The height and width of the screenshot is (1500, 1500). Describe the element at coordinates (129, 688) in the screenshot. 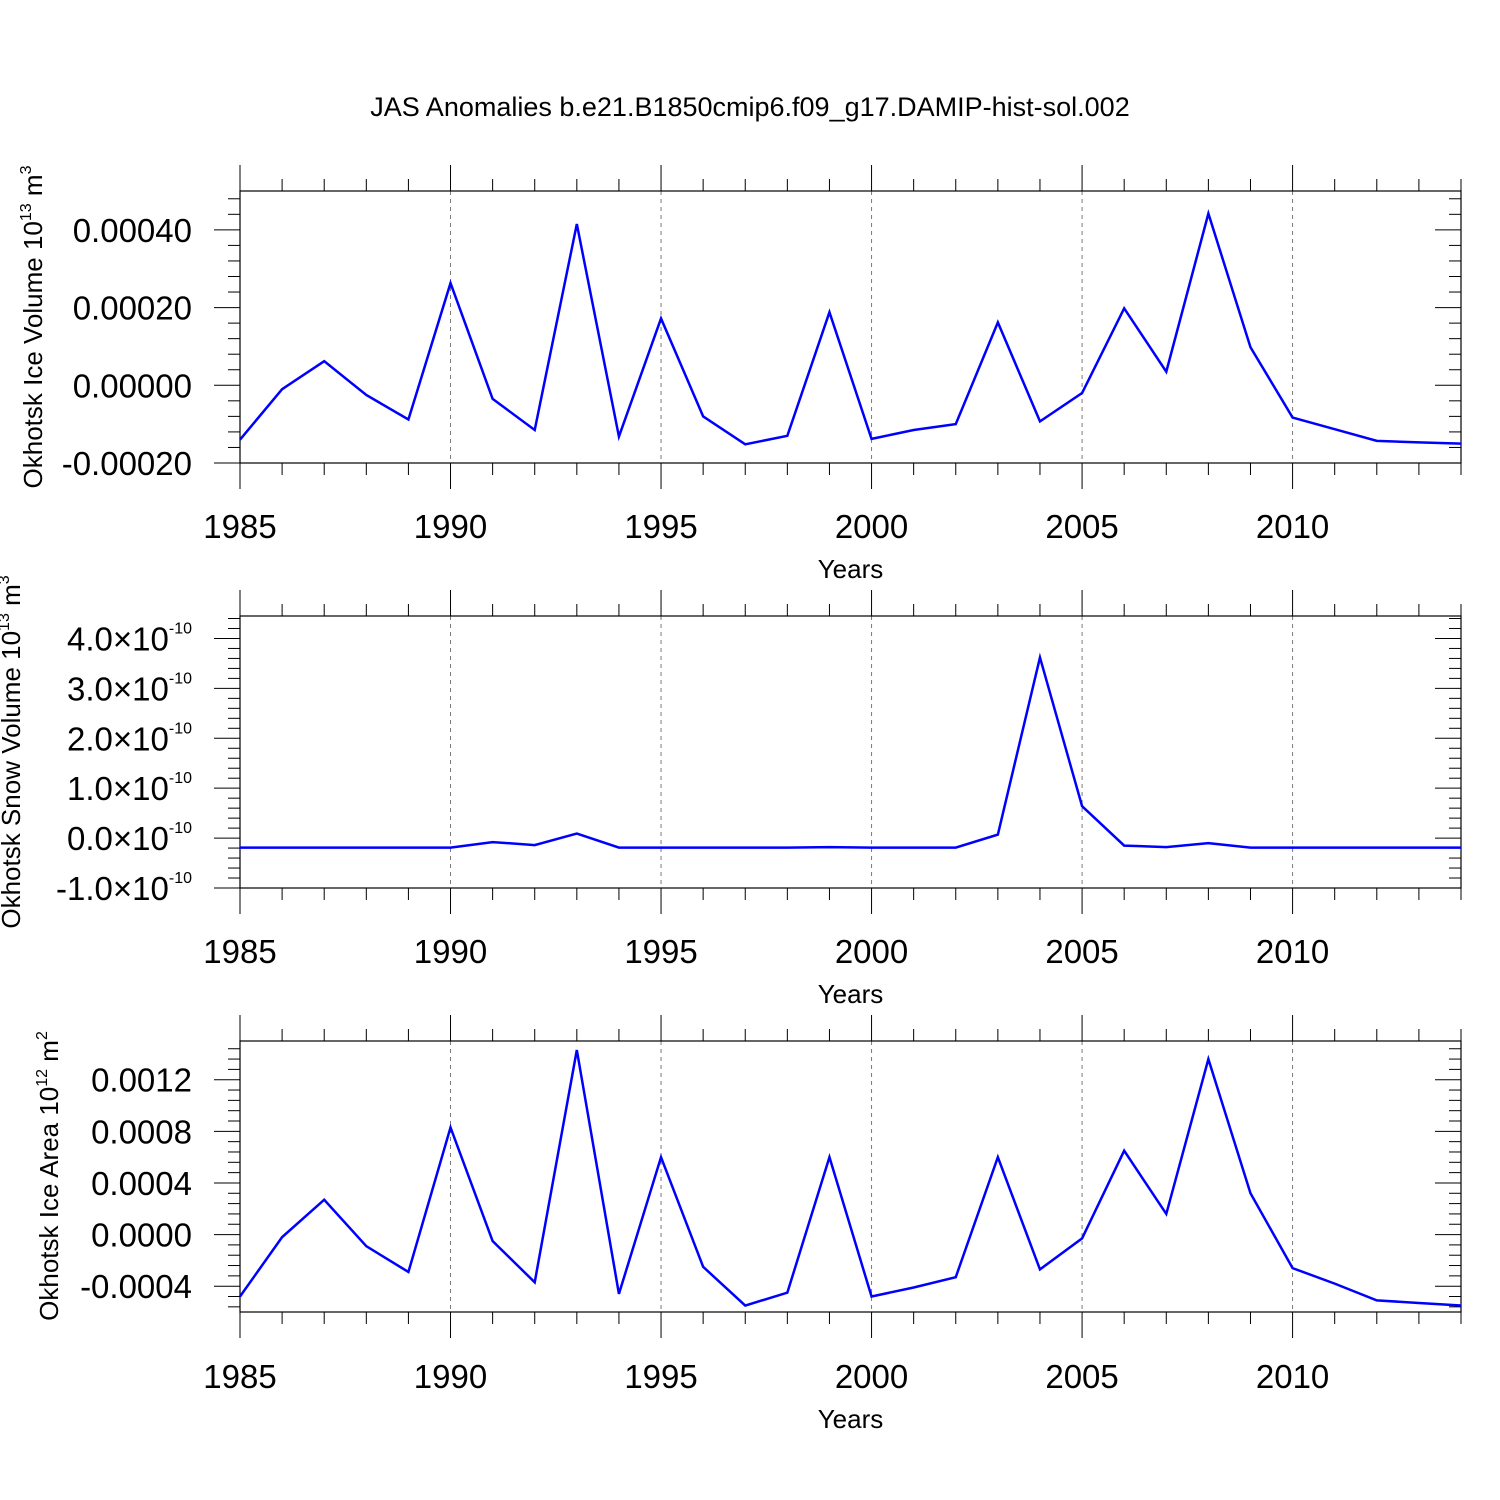

I see `y-tick-label: 3.0×10⁻¹⁰` at that location.